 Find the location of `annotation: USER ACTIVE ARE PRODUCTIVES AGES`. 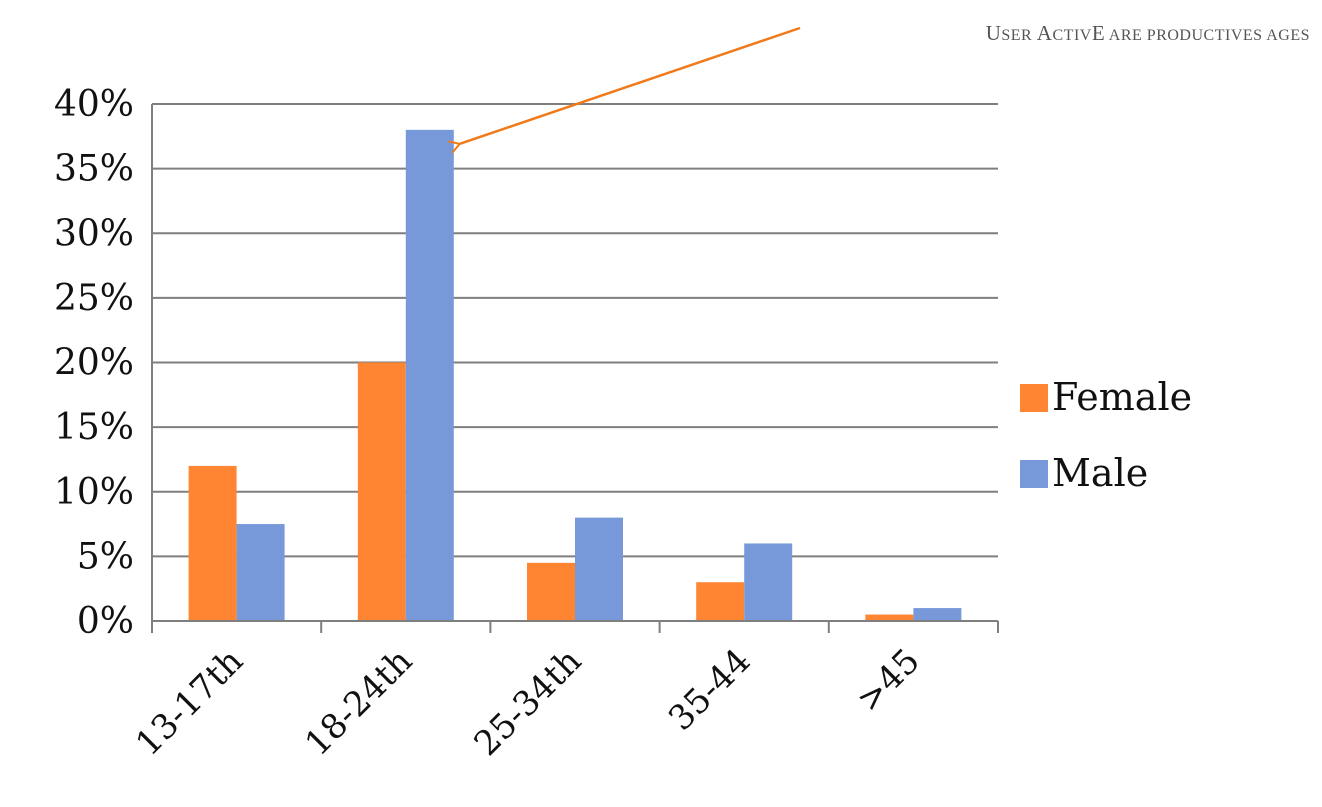

annotation: USER ACTIVE ARE PRODUCTIVES AGES is located at coordinates (879, 87).